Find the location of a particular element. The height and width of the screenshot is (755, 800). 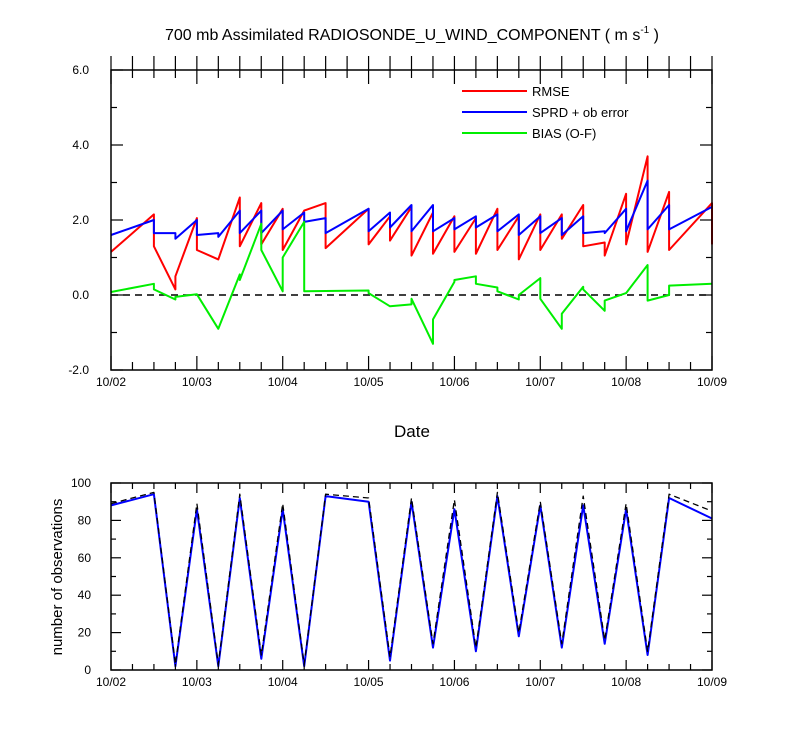

top-y-tick-label: 6.0 is located at coordinates (80, 70).